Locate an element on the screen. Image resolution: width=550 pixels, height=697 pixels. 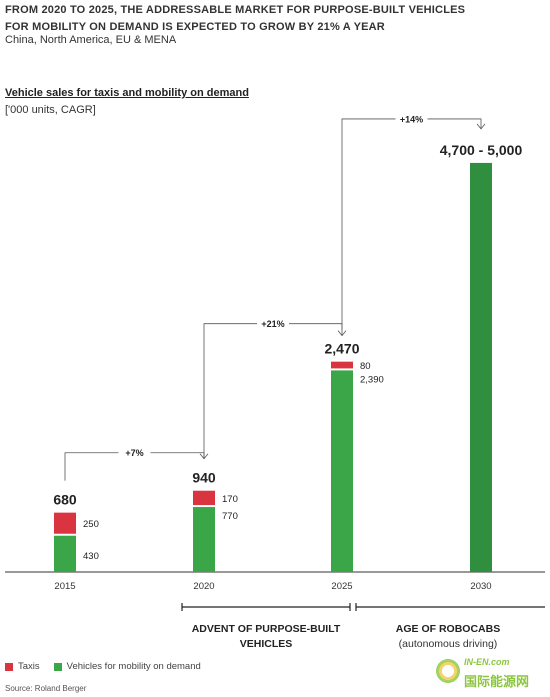
watermark-logo-icon is located at coordinates (448, 671).